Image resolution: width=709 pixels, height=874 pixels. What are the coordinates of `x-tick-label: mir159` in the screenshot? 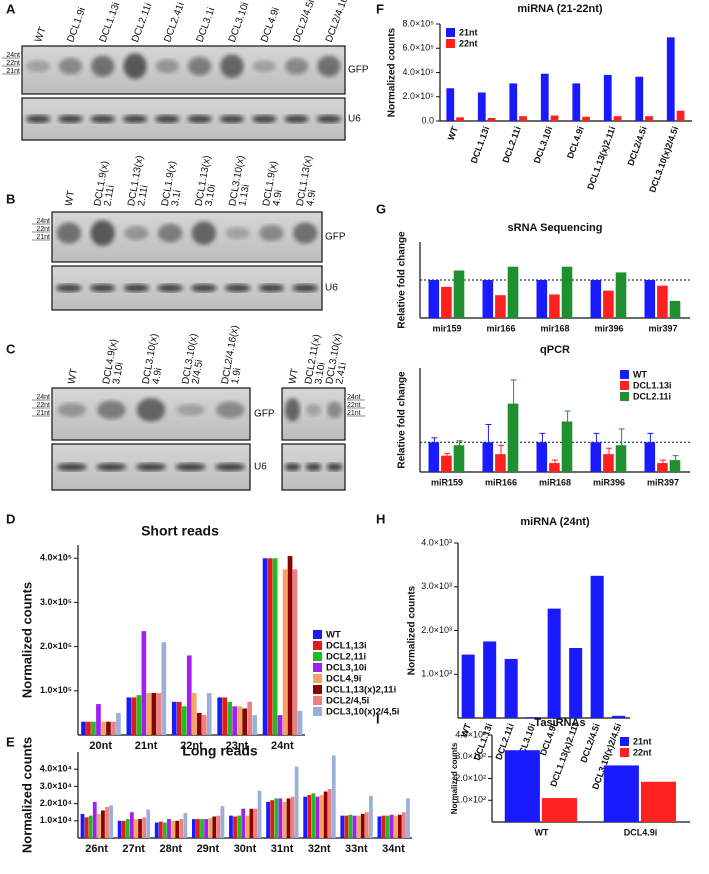 It's located at (446, 328).